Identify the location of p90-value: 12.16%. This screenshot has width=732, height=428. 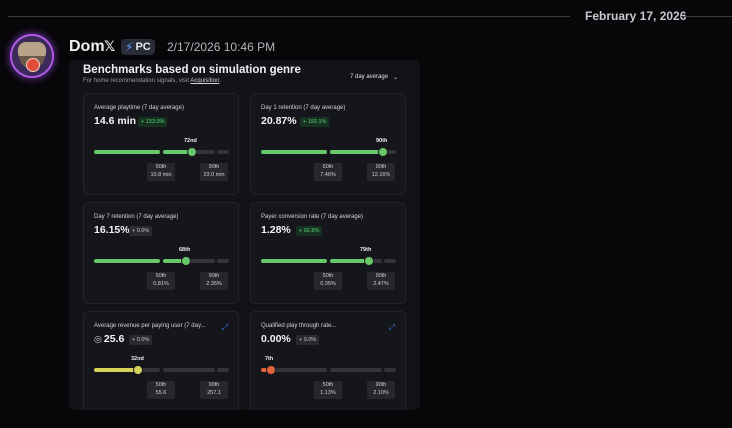
(381, 174).